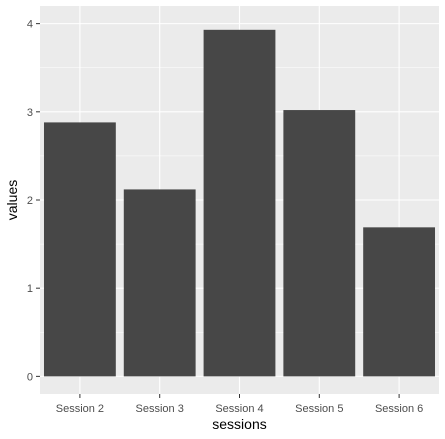 The image size is (445, 439). What do you see at coordinates (160, 409) in the screenshot?
I see `x-tick-label: Session 3` at bounding box center [160, 409].